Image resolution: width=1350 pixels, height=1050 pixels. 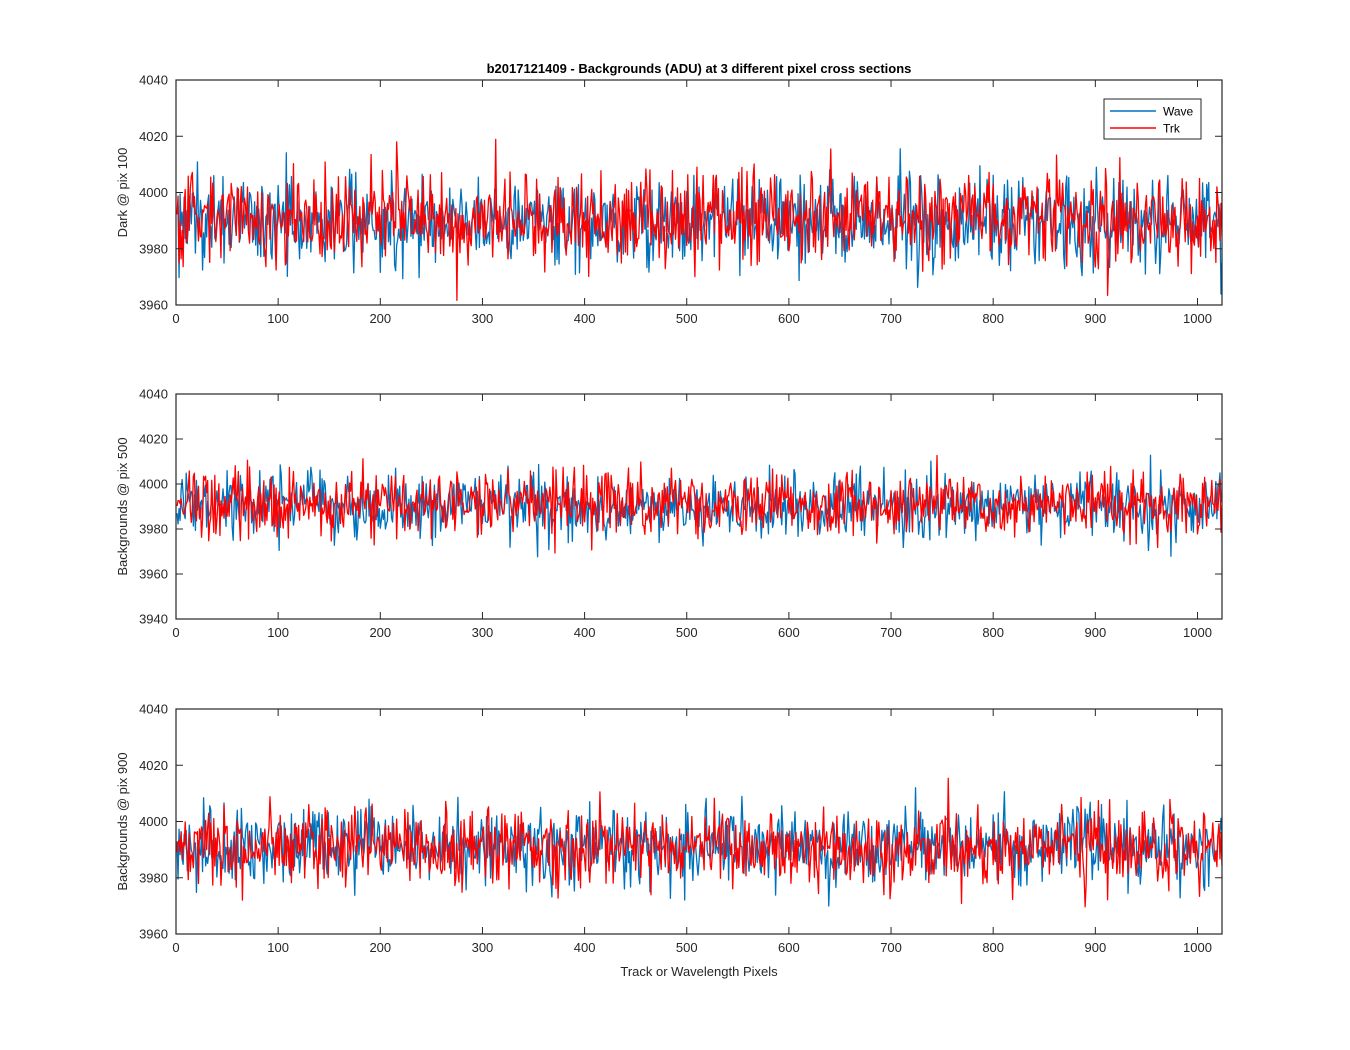 I want to click on y-axis-label: Backgrounds @ pix 900, so click(x=122, y=821).